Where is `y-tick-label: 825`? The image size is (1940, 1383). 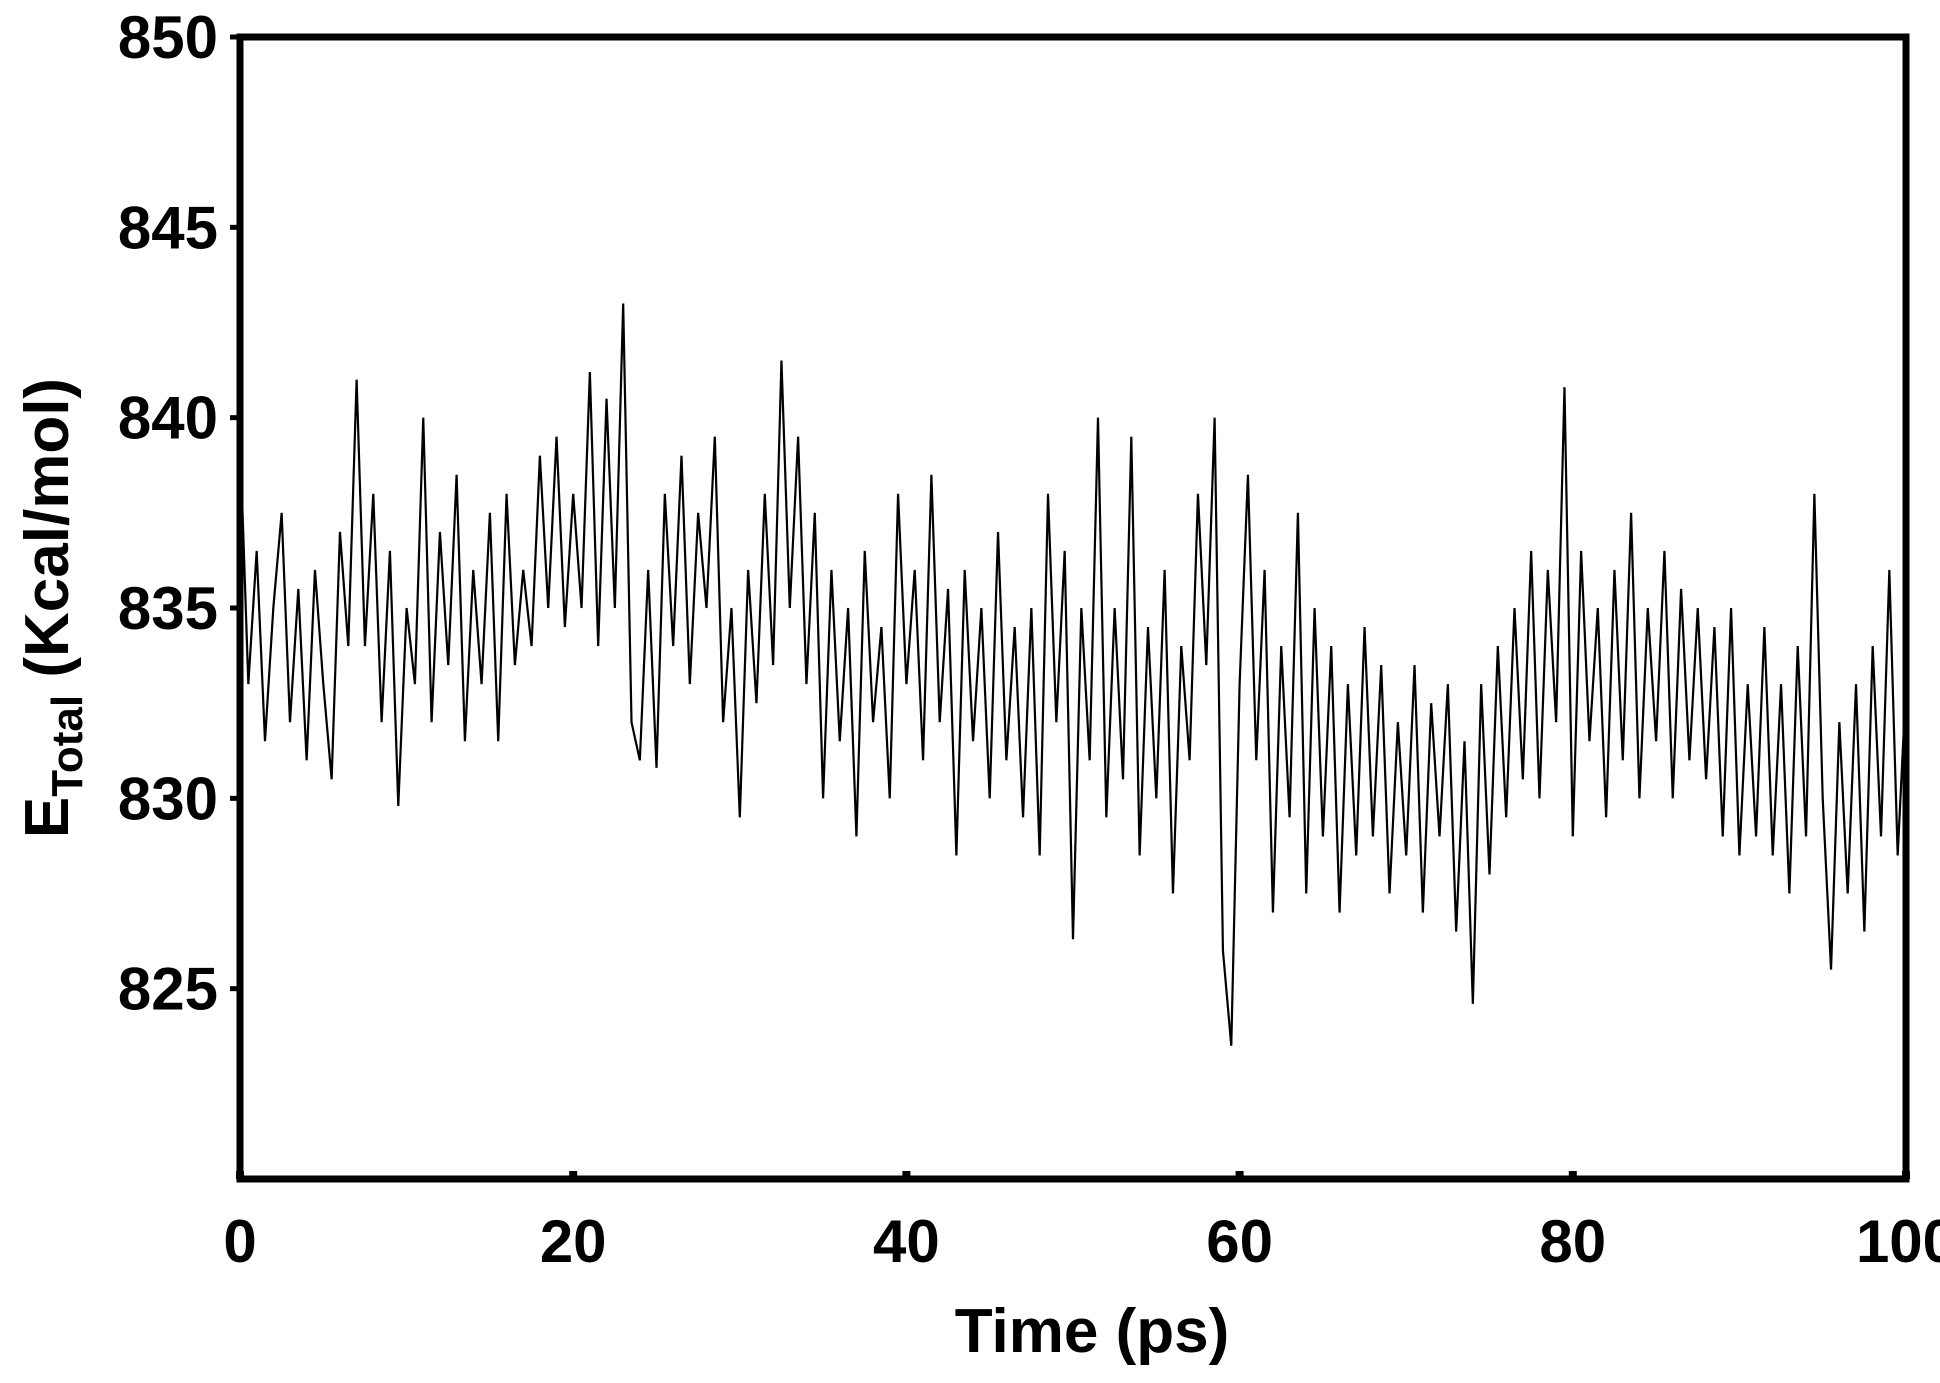
y-tick-label: 825 is located at coordinates (168, 989).